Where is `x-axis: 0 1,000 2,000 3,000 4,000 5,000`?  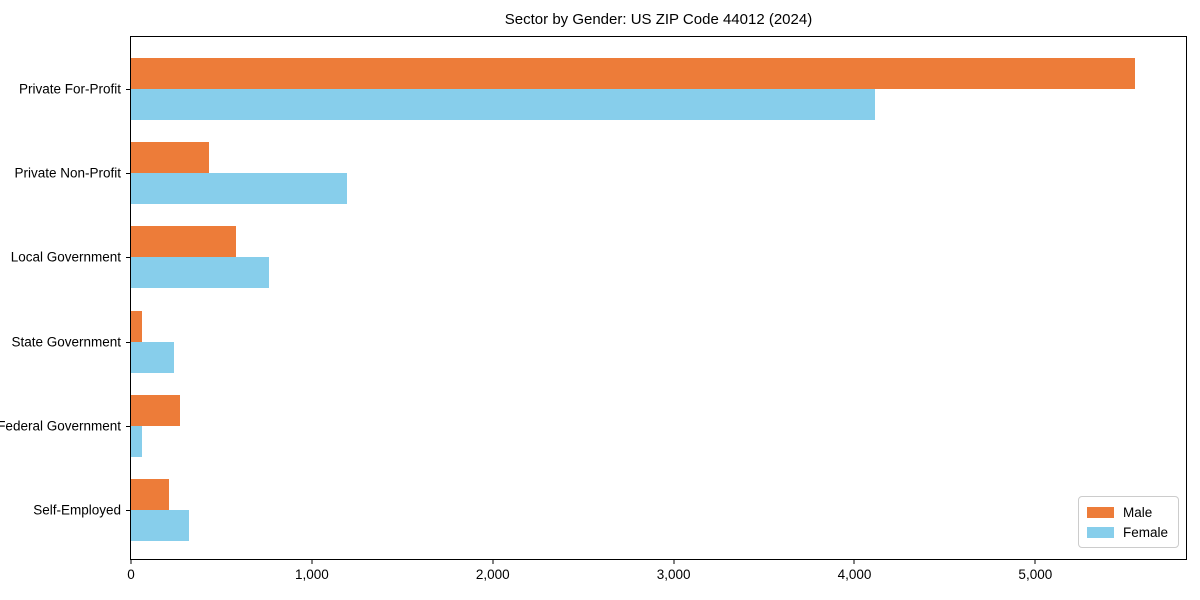
x-axis: 0 1,000 2,000 3,000 4,000 5,000 is located at coordinates (656, 576).